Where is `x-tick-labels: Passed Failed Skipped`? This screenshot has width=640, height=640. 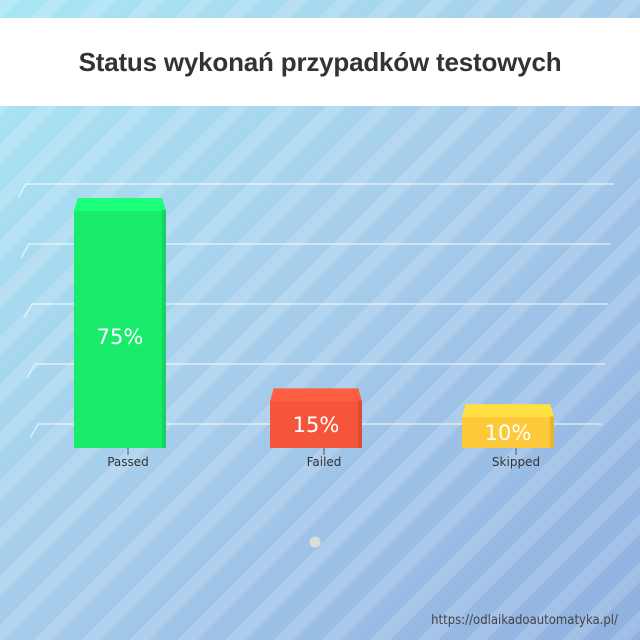 x-tick-labels: Passed Failed Skipped is located at coordinates (323, 458).